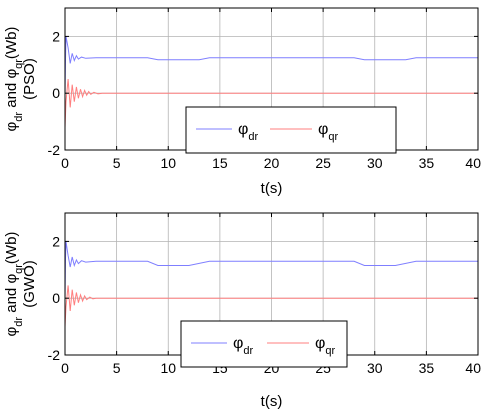 The height and width of the screenshot is (415, 484). What do you see at coordinates (272, 163) in the screenshot?
I see `x-tick-label: 20` at bounding box center [272, 163].